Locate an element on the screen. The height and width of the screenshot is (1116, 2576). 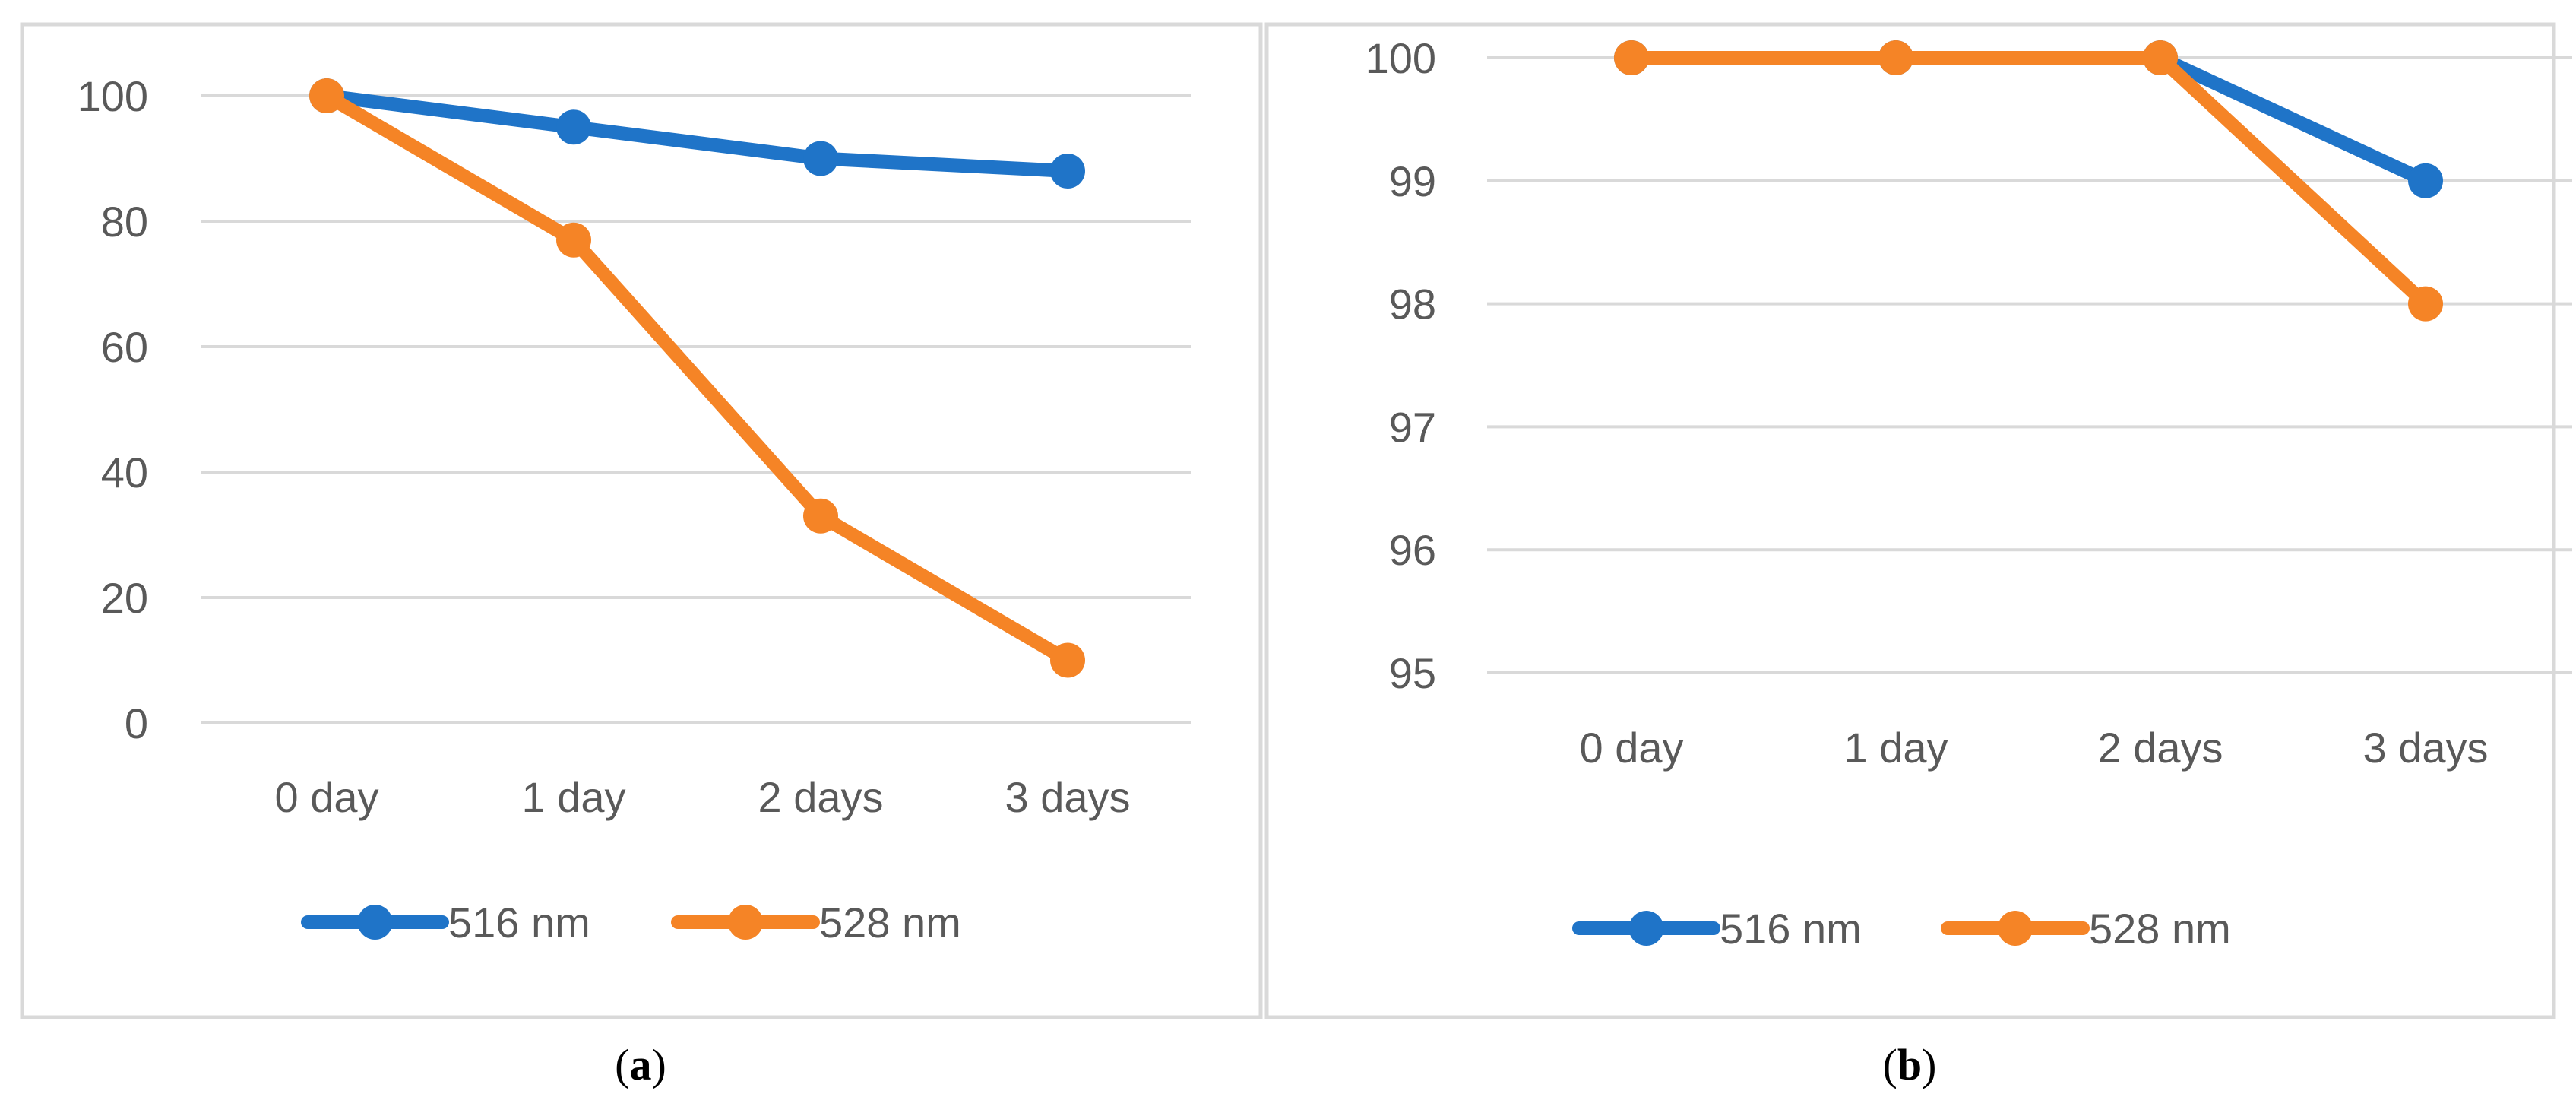
panel-b-series-line-528nm is located at coordinates (2029, 181).